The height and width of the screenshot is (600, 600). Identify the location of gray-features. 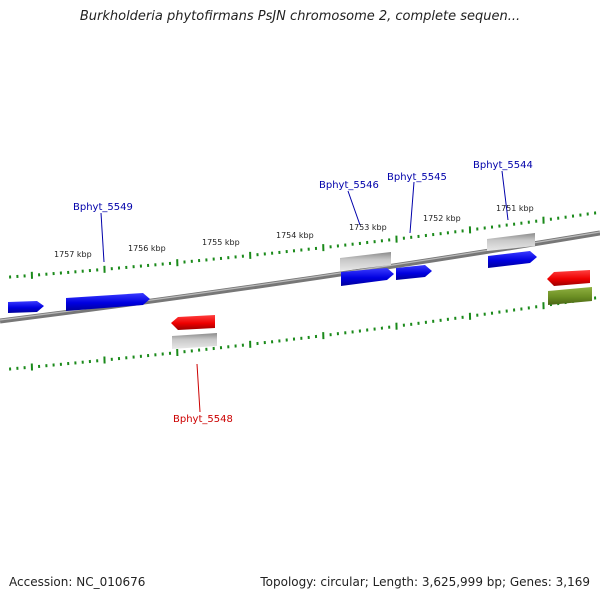
(353, 291).